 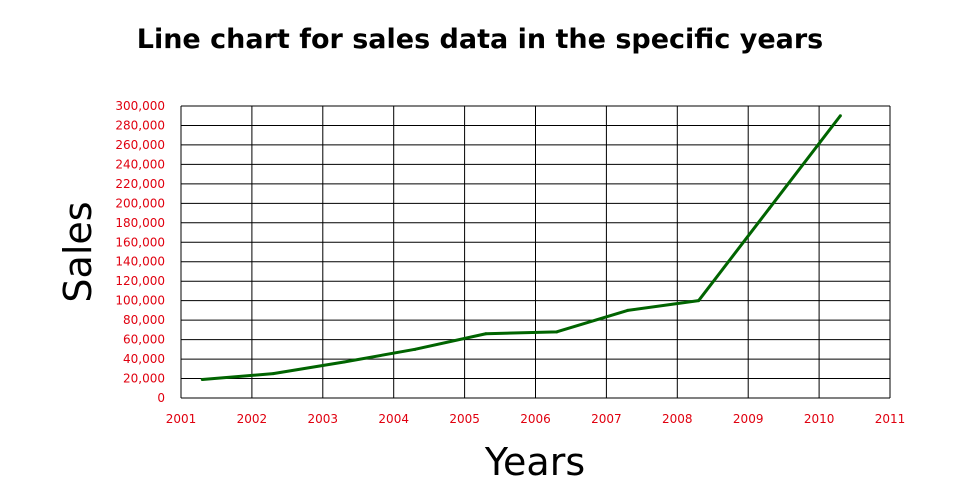 What do you see at coordinates (748, 419) in the screenshot?
I see `x-tick-label: 2009` at bounding box center [748, 419].